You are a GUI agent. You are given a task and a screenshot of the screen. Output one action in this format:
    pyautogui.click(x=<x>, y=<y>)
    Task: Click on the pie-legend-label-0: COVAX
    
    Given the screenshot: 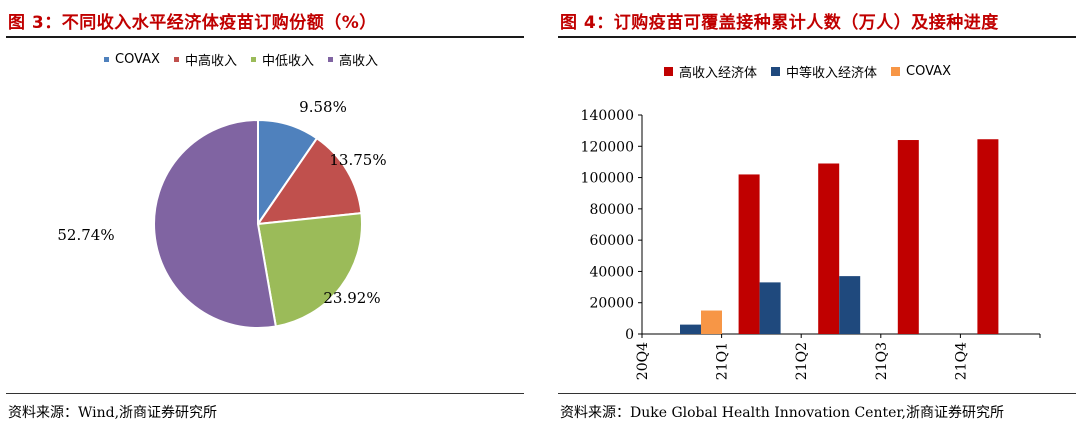 What is the action you would take?
    pyautogui.click(x=137, y=59)
    